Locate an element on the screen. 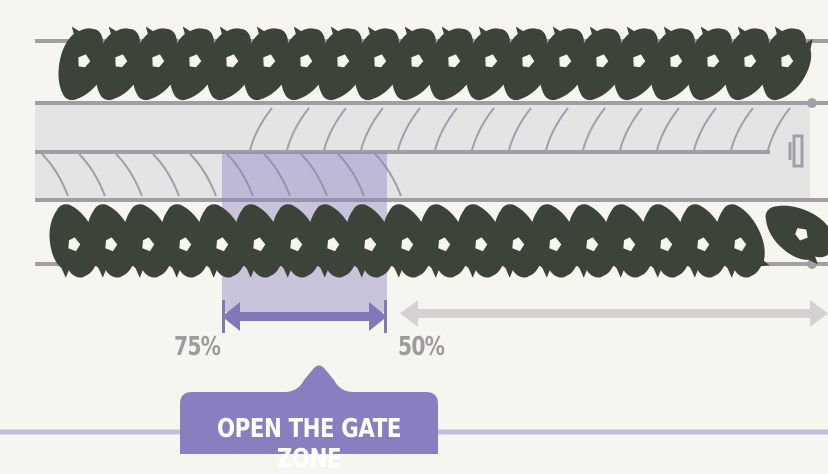  upper-stall-lines is located at coordinates (520, 129).